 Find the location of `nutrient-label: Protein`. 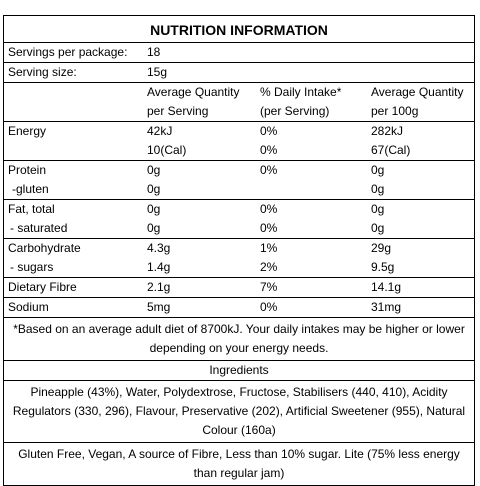

nutrient-label: Protein is located at coordinates (27, 170).